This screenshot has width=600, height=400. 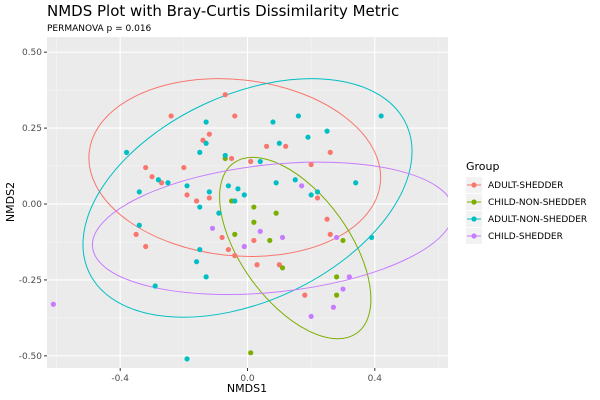 What do you see at coordinates (10, 202) in the screenshot?
I see `y-axis-label: NMDS2` at bounding box center [10, 202].